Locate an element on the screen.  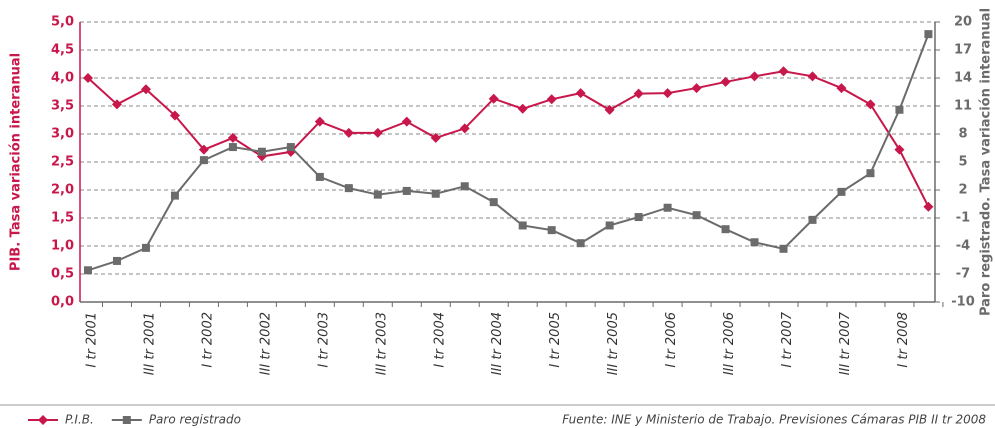
y-axis-label: PIB. Tasa variación interanual is located at coordinates (16, 162).